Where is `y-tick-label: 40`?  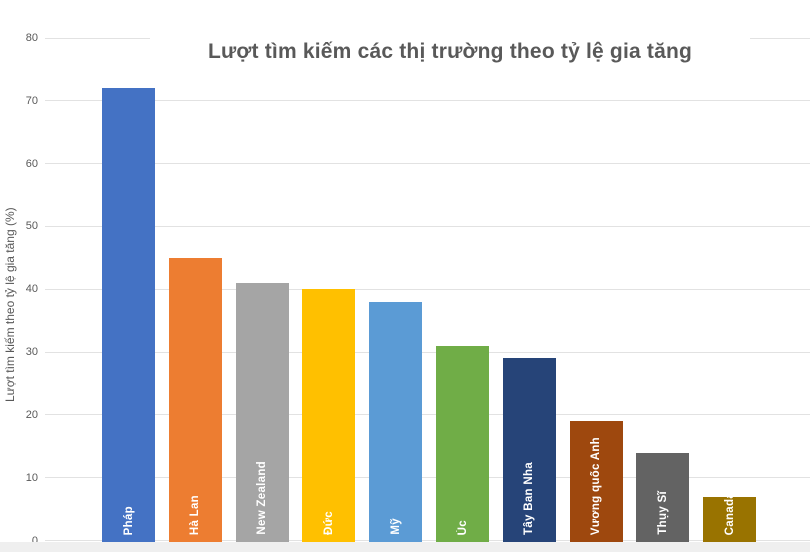 y-tick-label: 40 is located at coordinates (31, 289).